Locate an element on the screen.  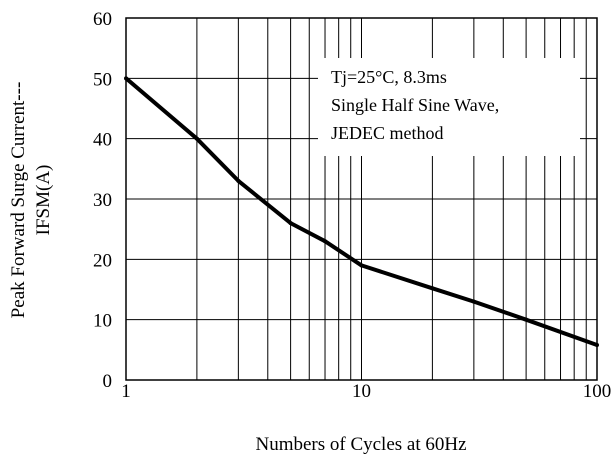
y-tick-label: 20 is located at coordinates (102, 260).